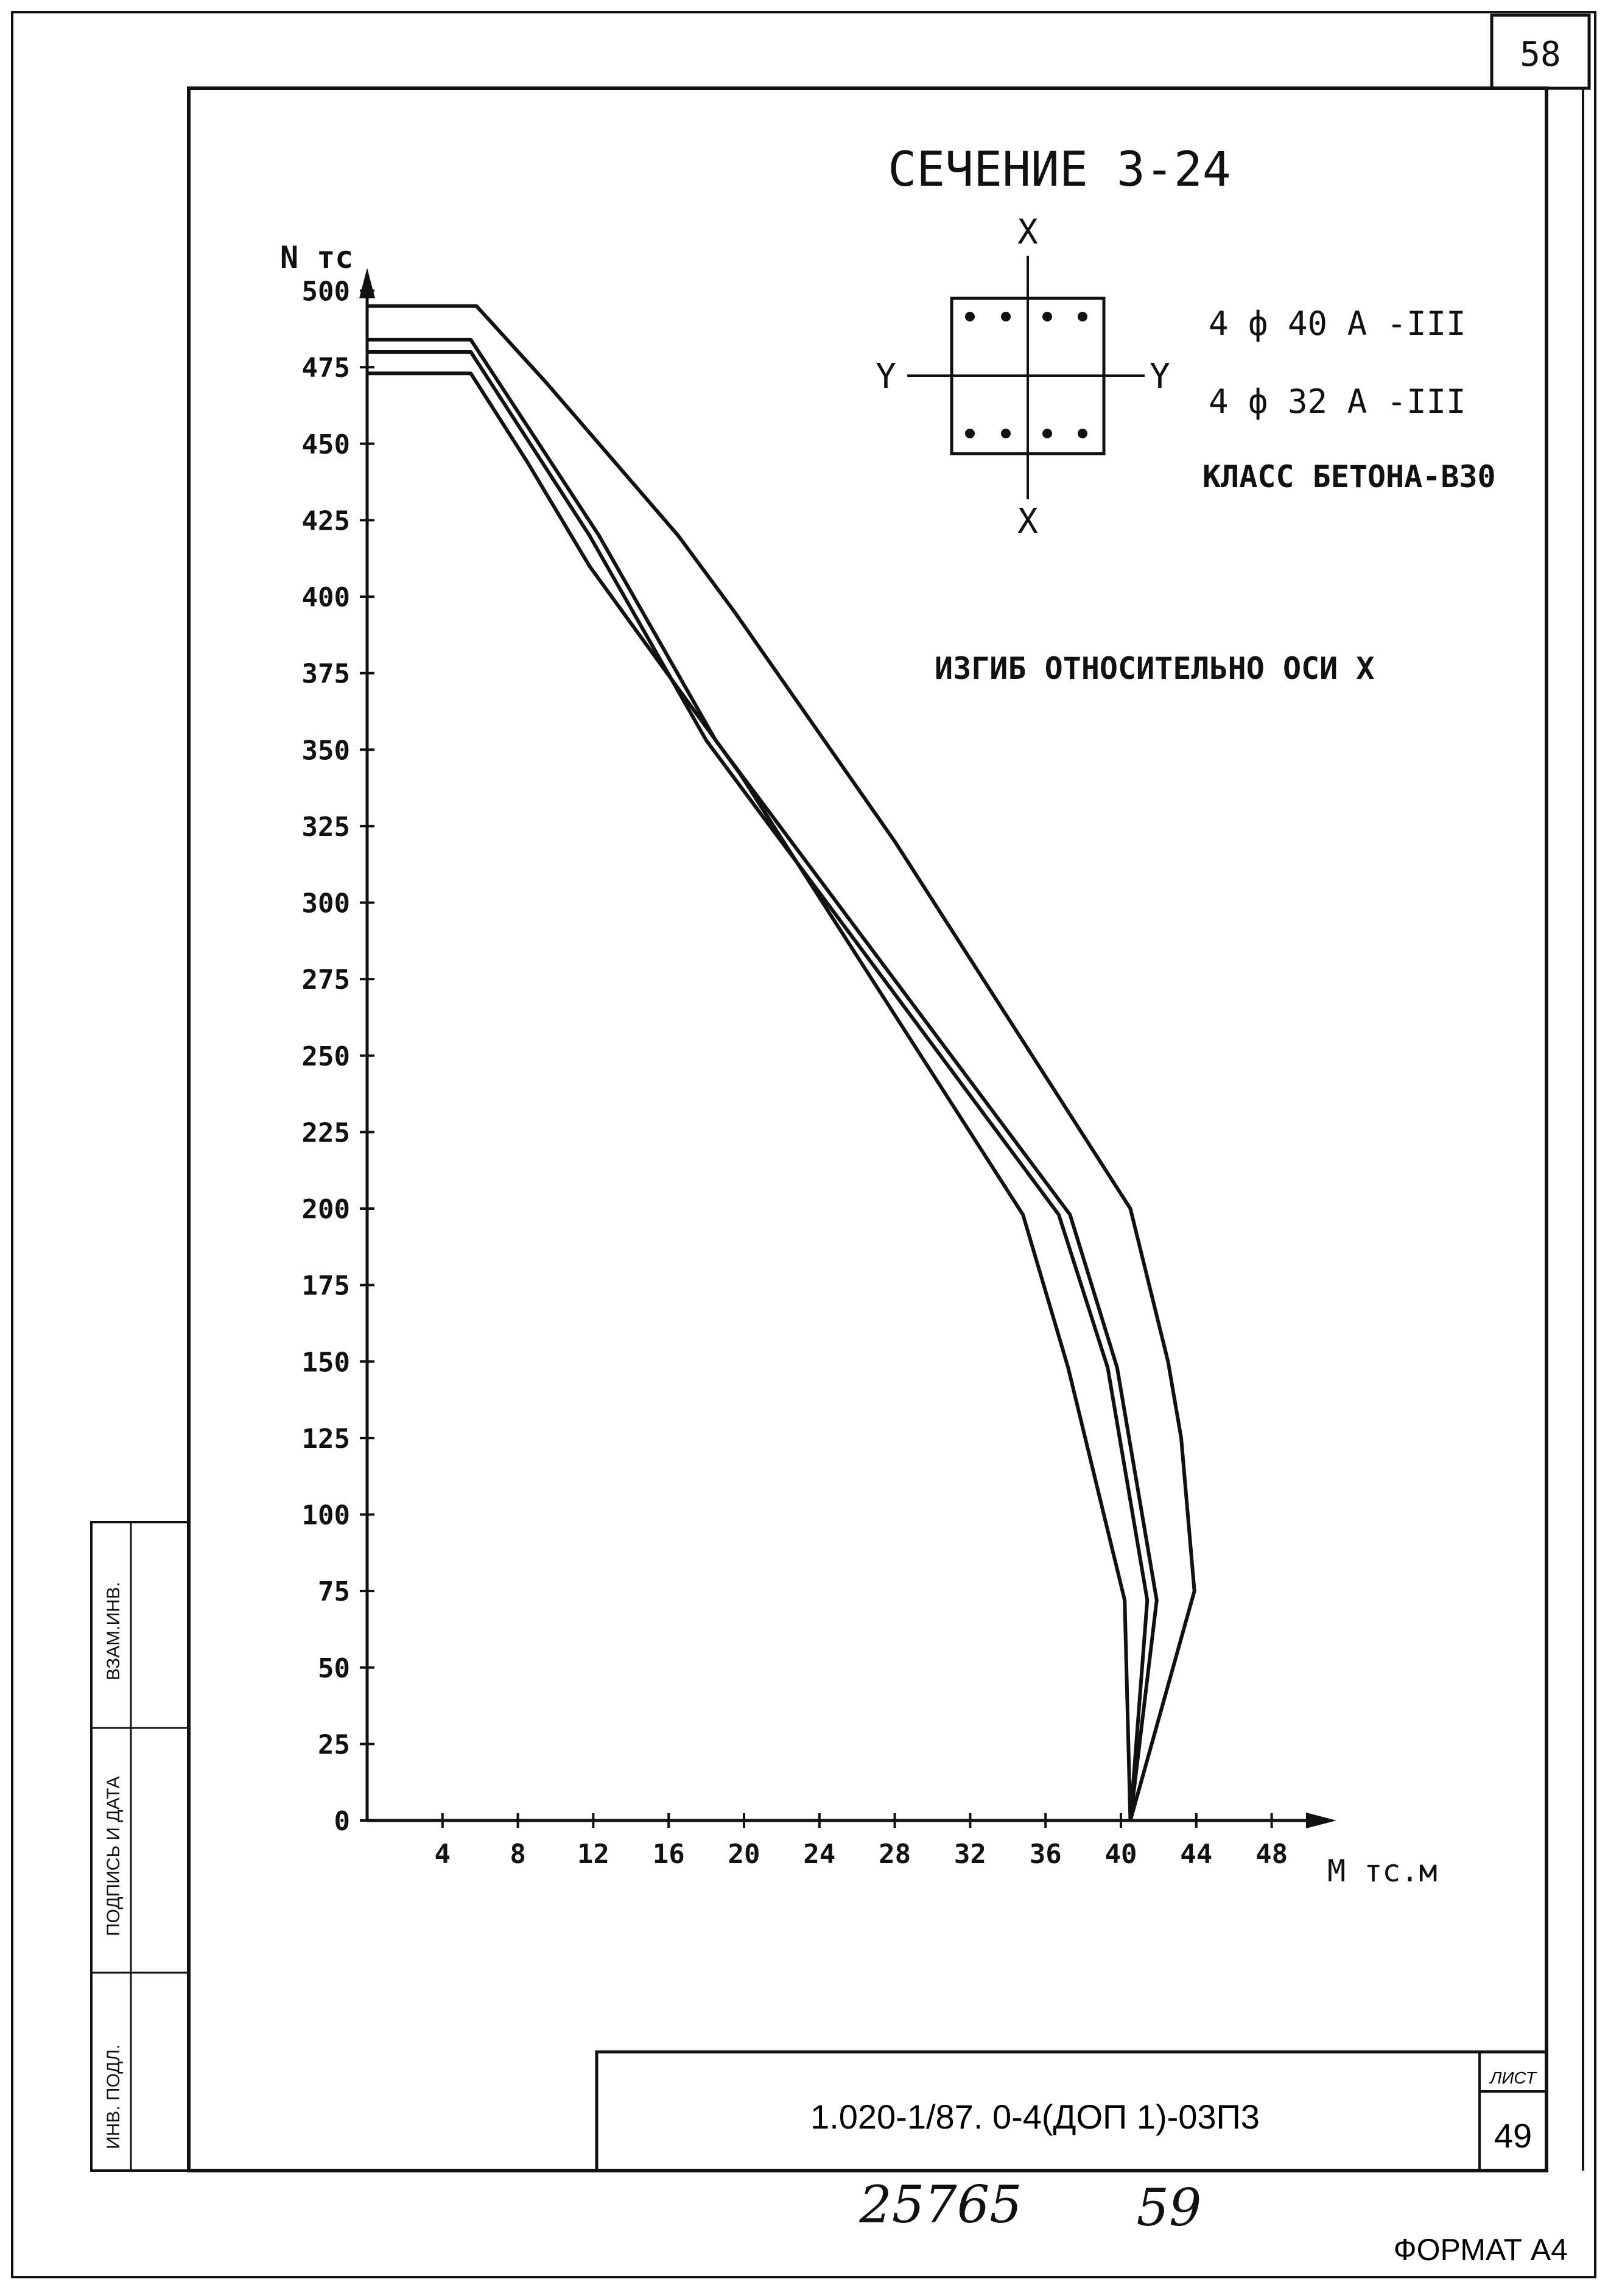  What do you see at coordinates (1169, 2208) in the screenshot?
I see `handwritten-number-2: 59` at bounding box center [1169, 2208].